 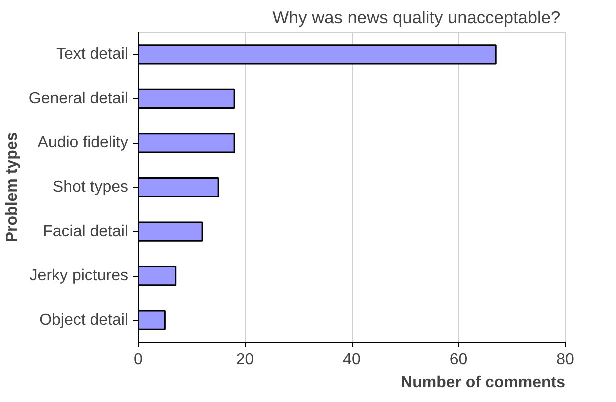 What do you see at coordinates (139, 360) in the screenshot?
I see `x-tick-label: 0` at bounding box center [139, 360].